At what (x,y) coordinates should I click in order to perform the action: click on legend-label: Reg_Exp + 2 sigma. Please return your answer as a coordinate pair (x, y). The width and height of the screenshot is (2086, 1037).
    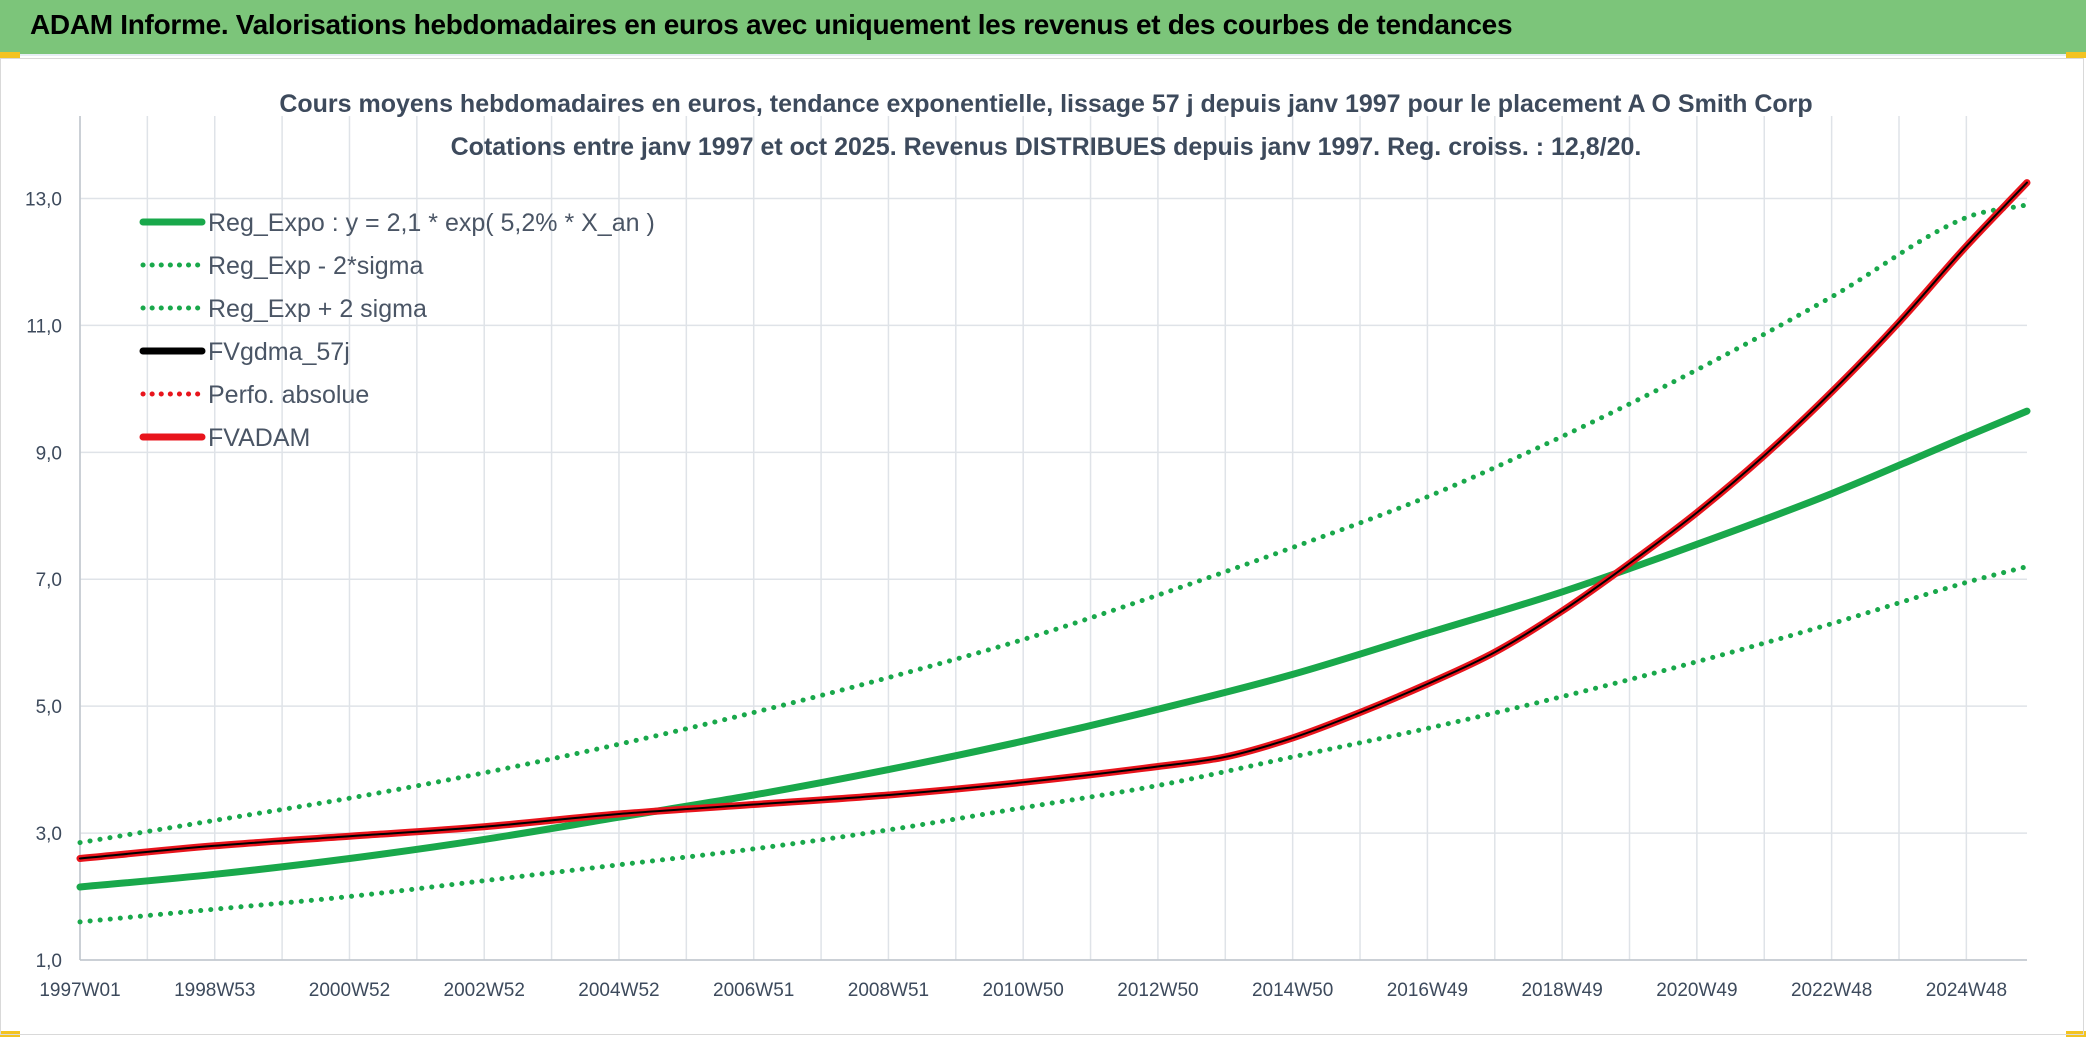
    Looking at the image, I should click on (317, 309).